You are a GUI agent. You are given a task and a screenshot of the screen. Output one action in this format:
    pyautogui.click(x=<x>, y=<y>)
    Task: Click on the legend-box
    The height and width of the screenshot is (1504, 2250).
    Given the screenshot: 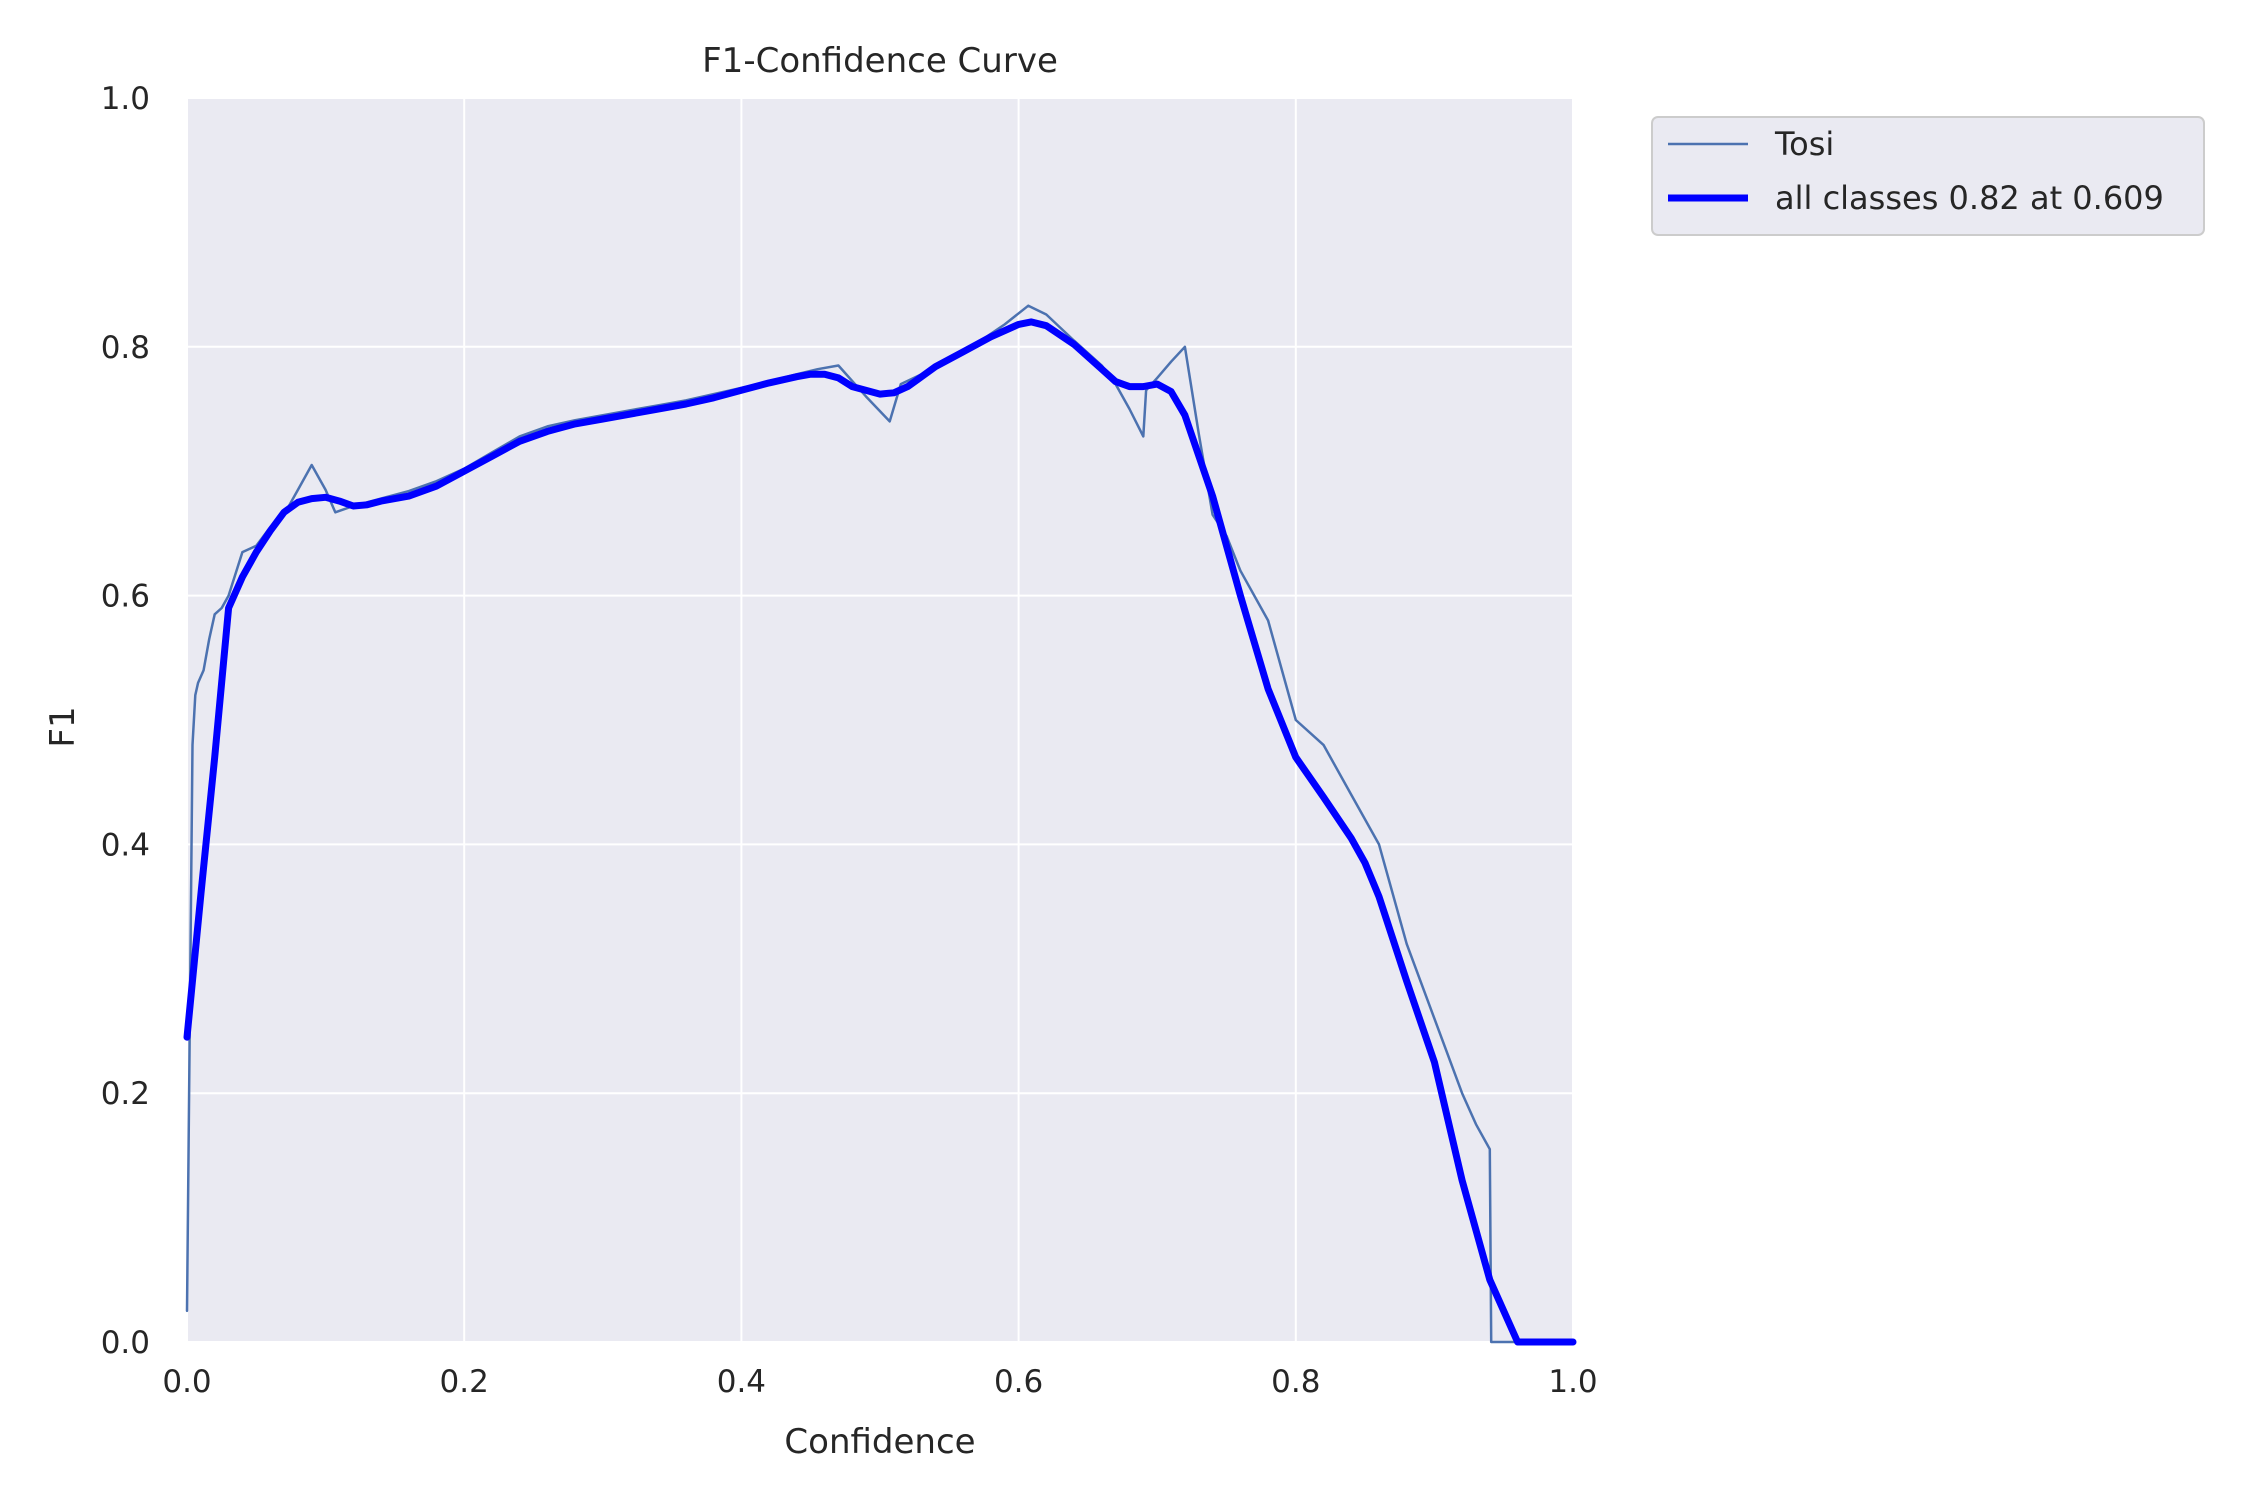 What is the action you would take?
    pyautogui.click(x=1928, y=176)
    